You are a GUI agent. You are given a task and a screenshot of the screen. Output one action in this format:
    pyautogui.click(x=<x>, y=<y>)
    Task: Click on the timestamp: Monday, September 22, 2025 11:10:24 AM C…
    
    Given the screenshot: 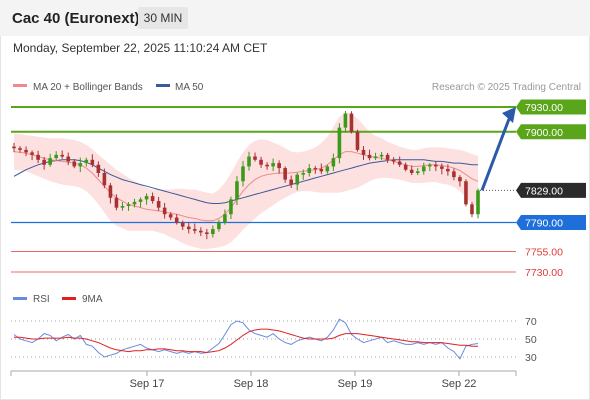 What is the action you would take?
    pyautogui.click(x=140, y=48)
    